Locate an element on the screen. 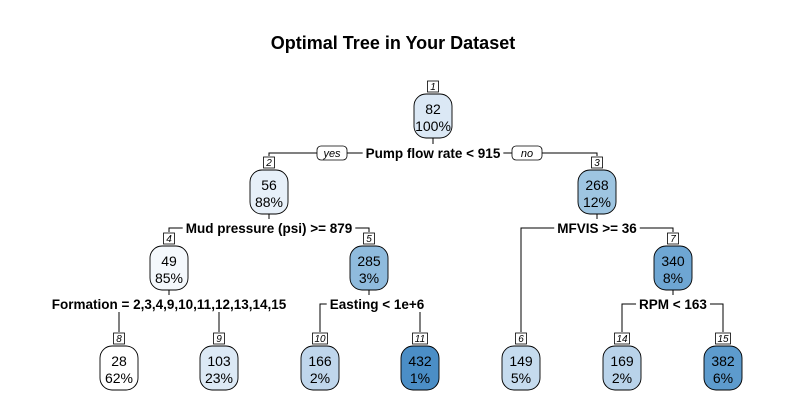 The image size is (787, 415). node-id-8: 8 is located at coordinates (119, 339).